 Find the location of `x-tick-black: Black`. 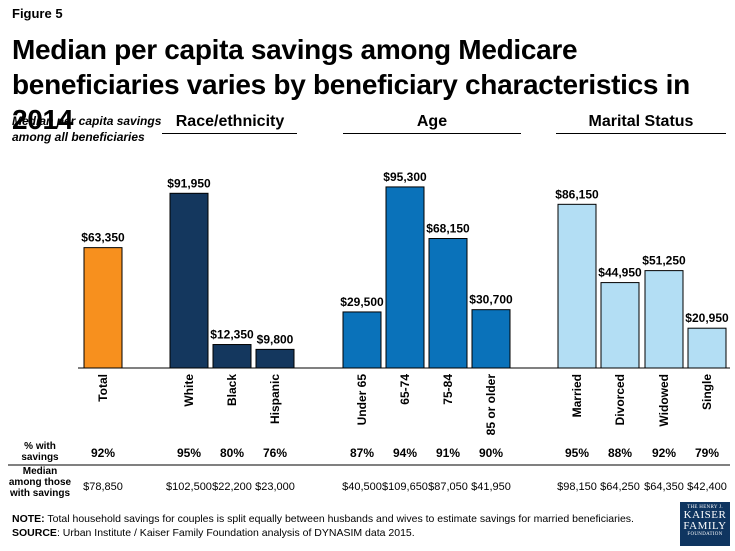

x-tick-black: Black is located at coordinates (232, 390).